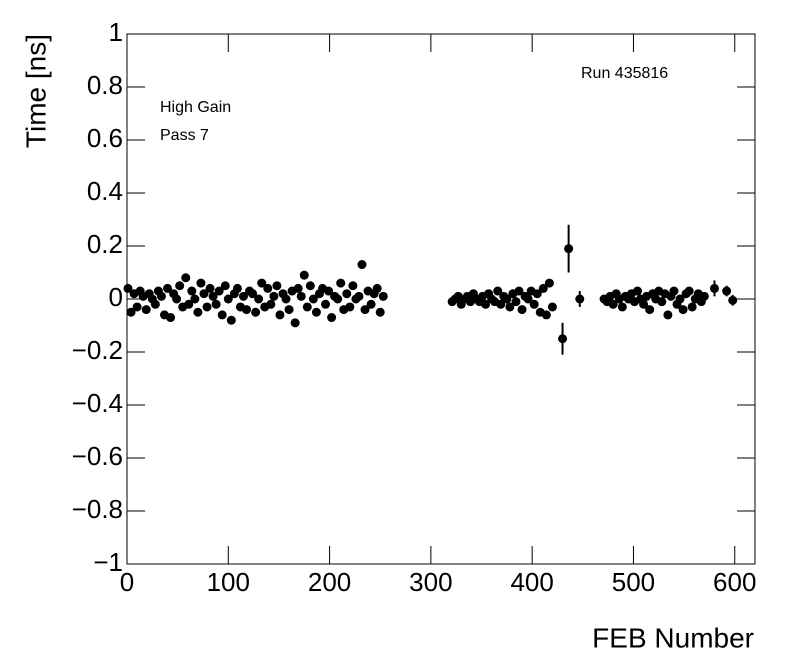 This screenshot has width=796, height=672. Describe the element at coordinates (624, 73) in the screenshot. I see `annotation: Run 435816` at that location.